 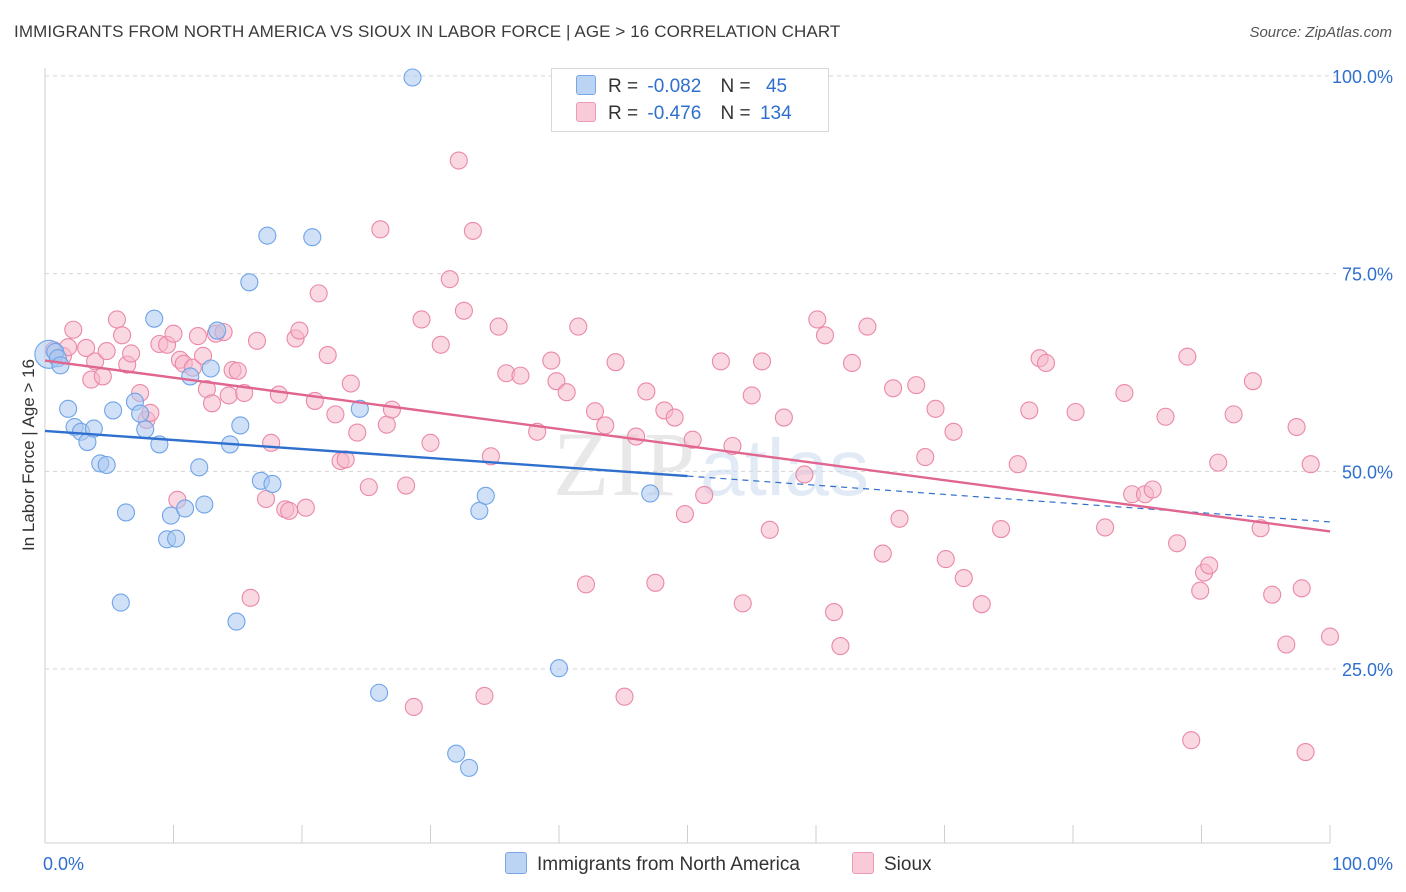 I want to click on watermark-zip: ZIP, so click(x=625, y=464).